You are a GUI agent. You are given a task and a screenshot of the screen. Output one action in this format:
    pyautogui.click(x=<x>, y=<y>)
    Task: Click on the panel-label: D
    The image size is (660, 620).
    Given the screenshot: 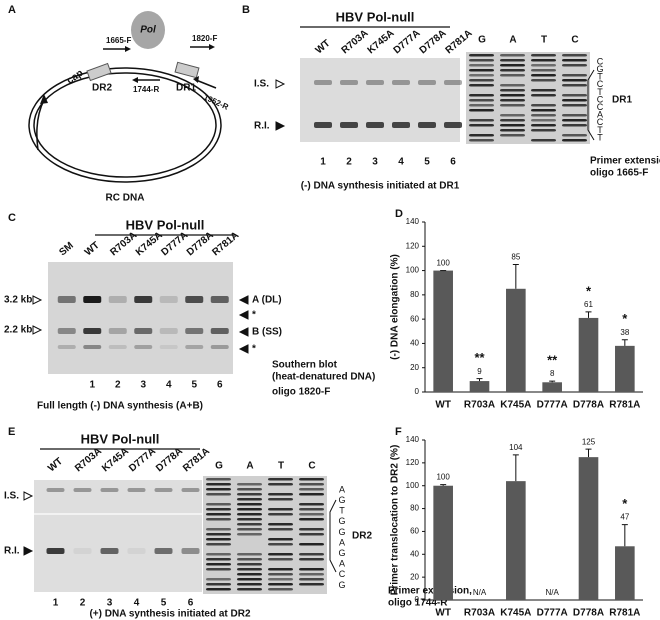 What is the action you would take?
    pyautogui.click(x=399, y=214)
    